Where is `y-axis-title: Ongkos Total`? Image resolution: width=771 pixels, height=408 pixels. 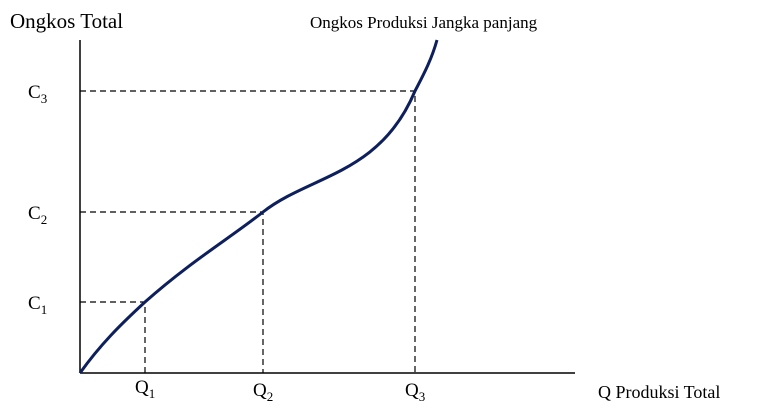
y-axis-title: Ongkos Total is located at coordinates (66, 21).